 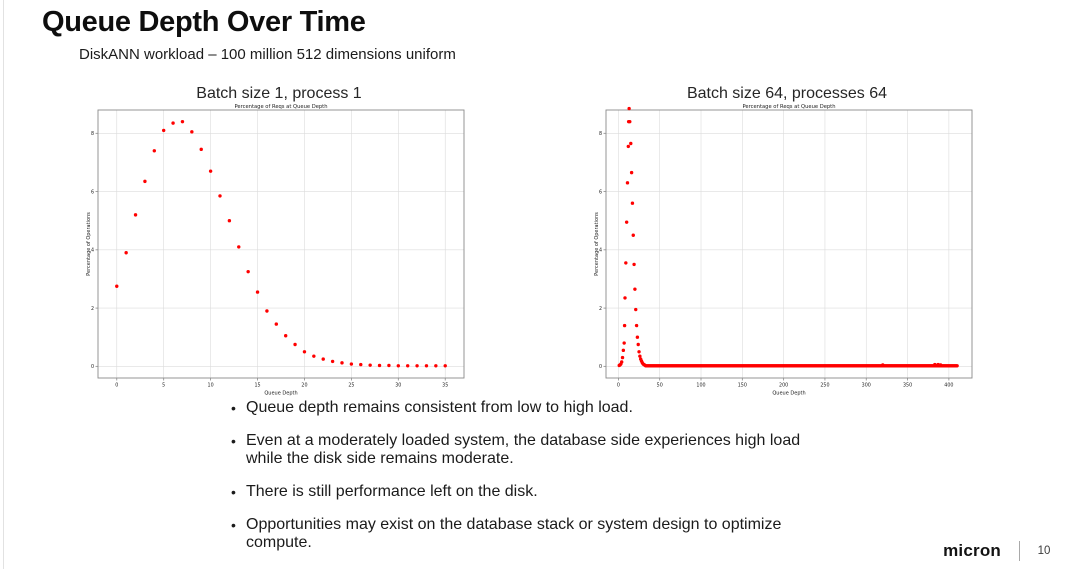 What do you see at coordinates (1044, 551) in the screenshot?
I see `page-number: 10` at bounding box center [1044, 551].